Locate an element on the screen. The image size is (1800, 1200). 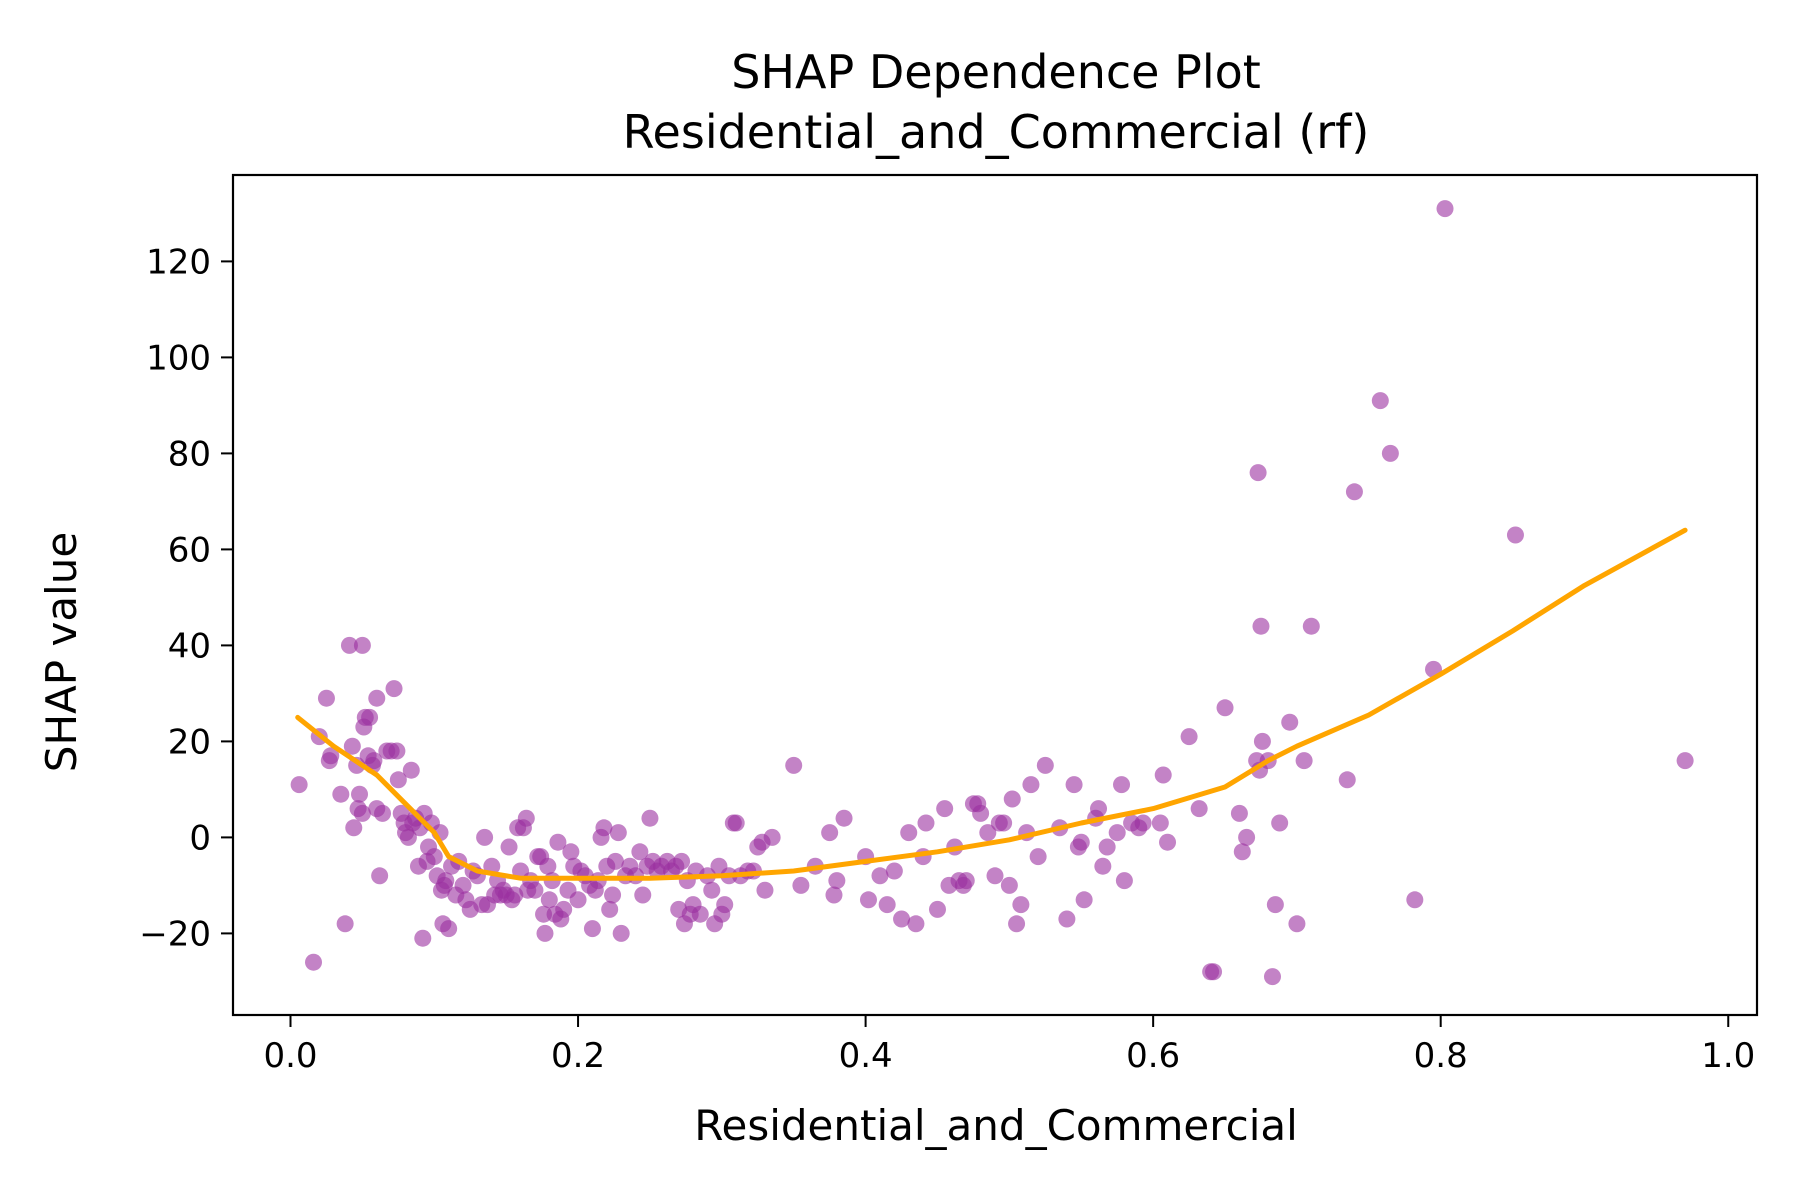
x-axis-label: Residential_and_Commercial is located at coordinates (996, 1125).